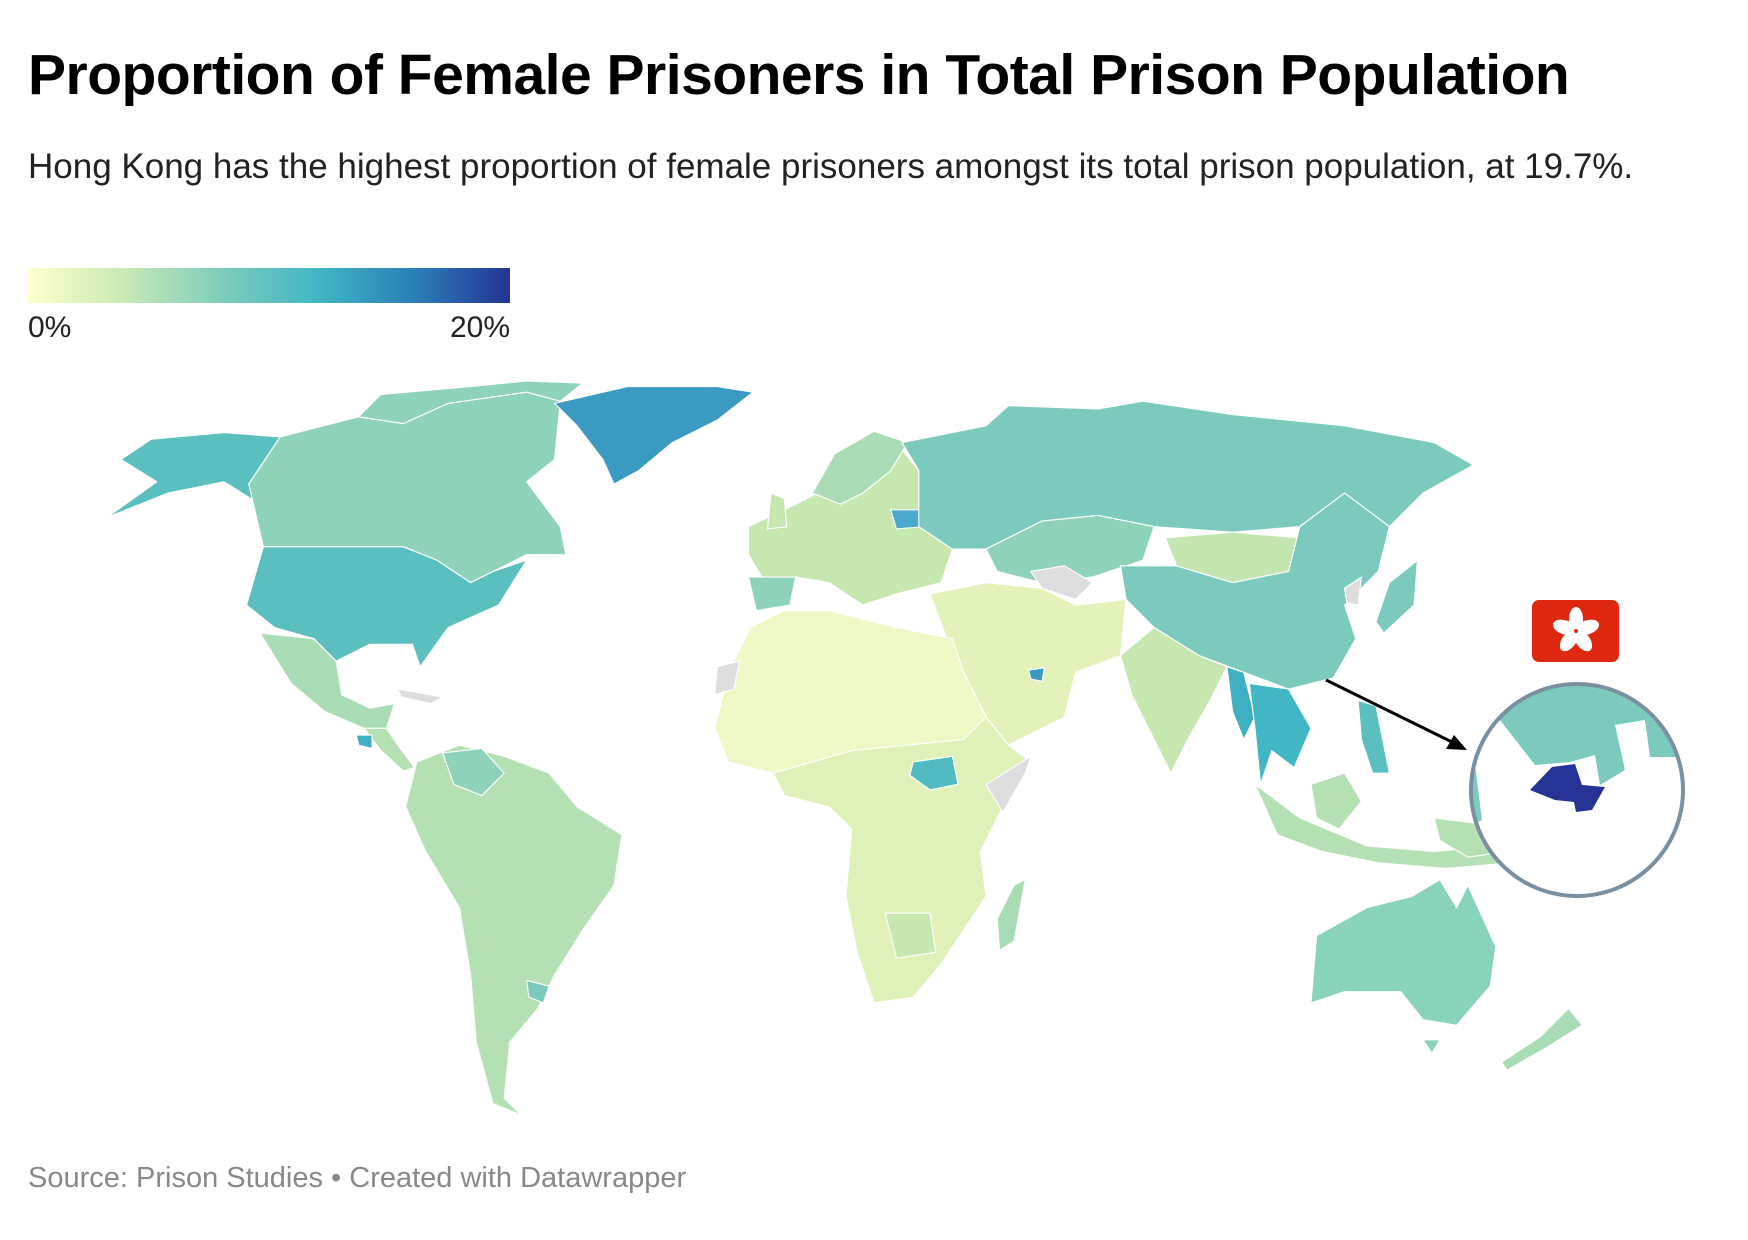 This screenshot has width=1748, height=1240. What do you see at coordinates (1396, 714) in the screenshot?
I see `callout-arrow` at bounding box center [1396, 714].